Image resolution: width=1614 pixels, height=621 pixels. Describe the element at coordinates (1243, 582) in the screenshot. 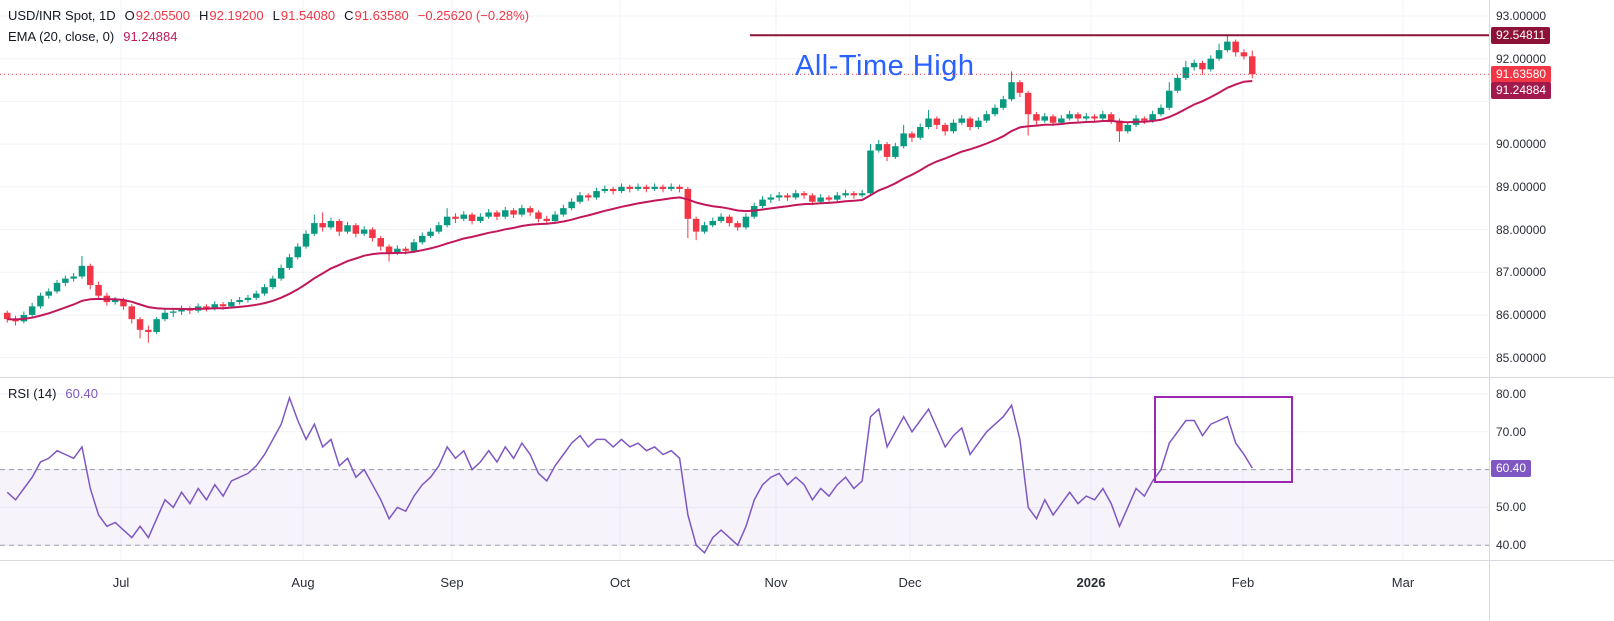

I see `time-axis-label-feb: Feb` at that location.